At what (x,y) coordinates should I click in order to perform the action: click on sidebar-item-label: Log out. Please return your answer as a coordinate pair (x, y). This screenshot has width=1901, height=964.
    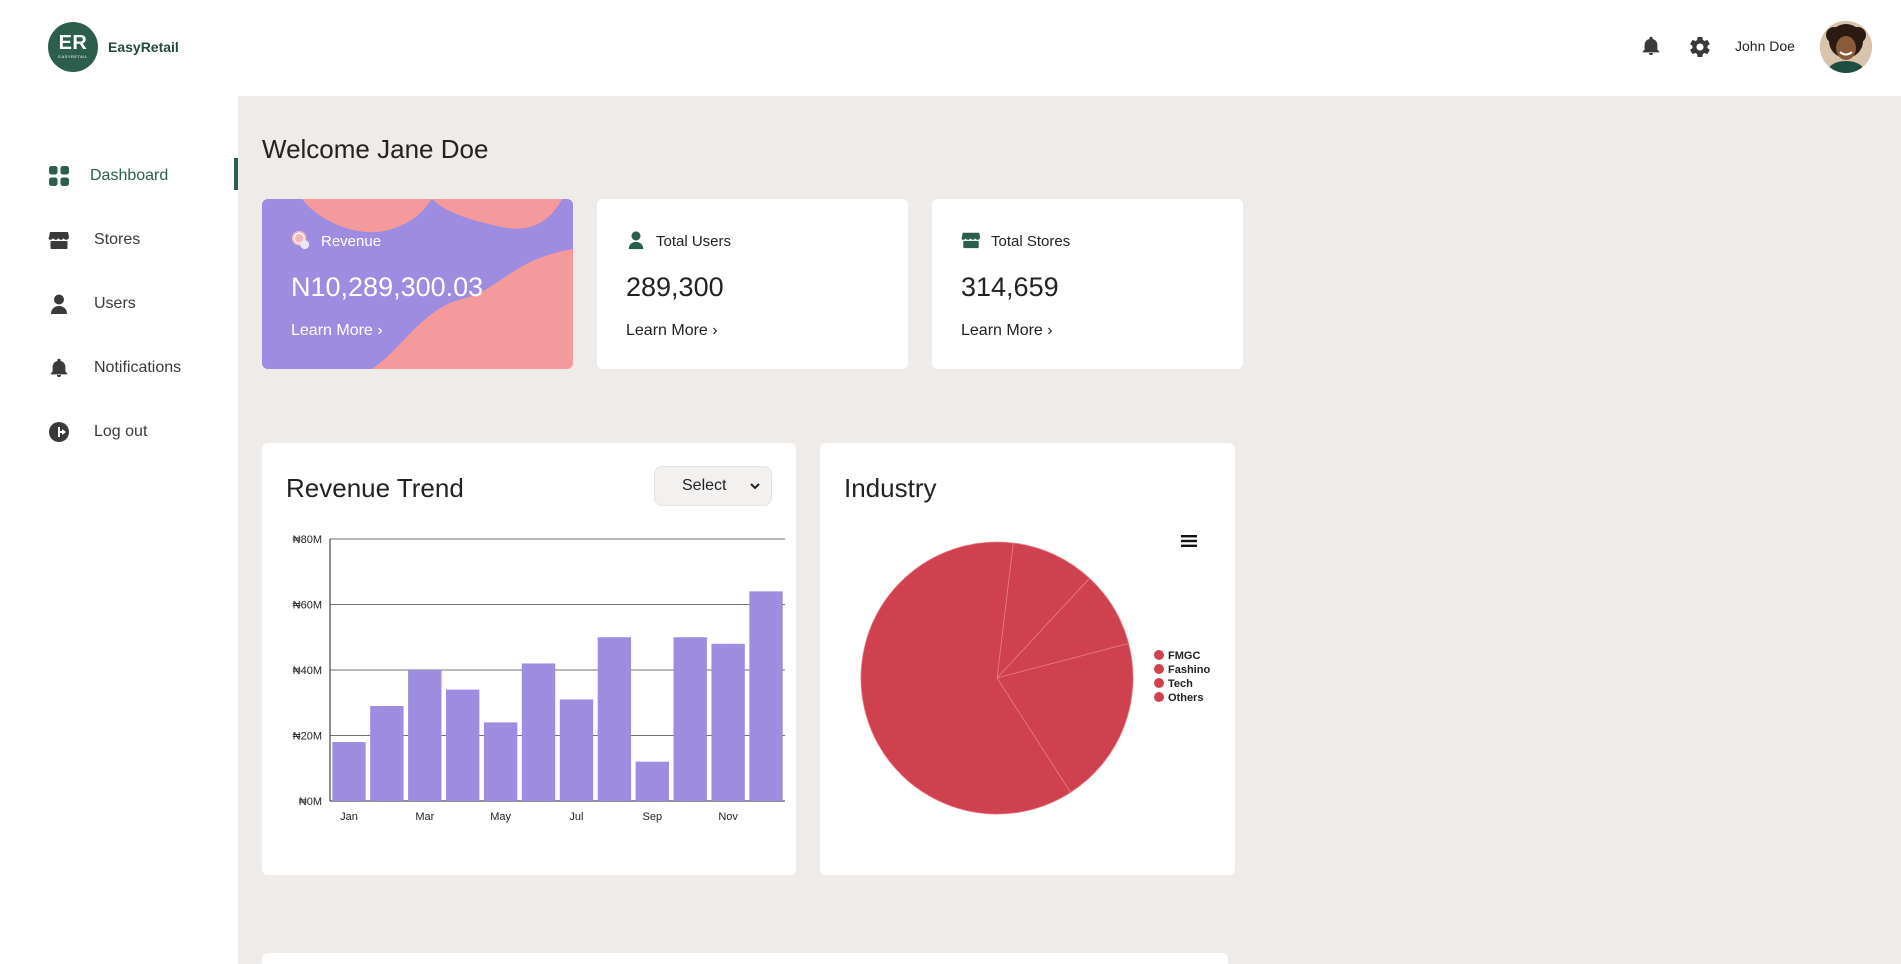
    Looking at the image, I should click on (121, 431).